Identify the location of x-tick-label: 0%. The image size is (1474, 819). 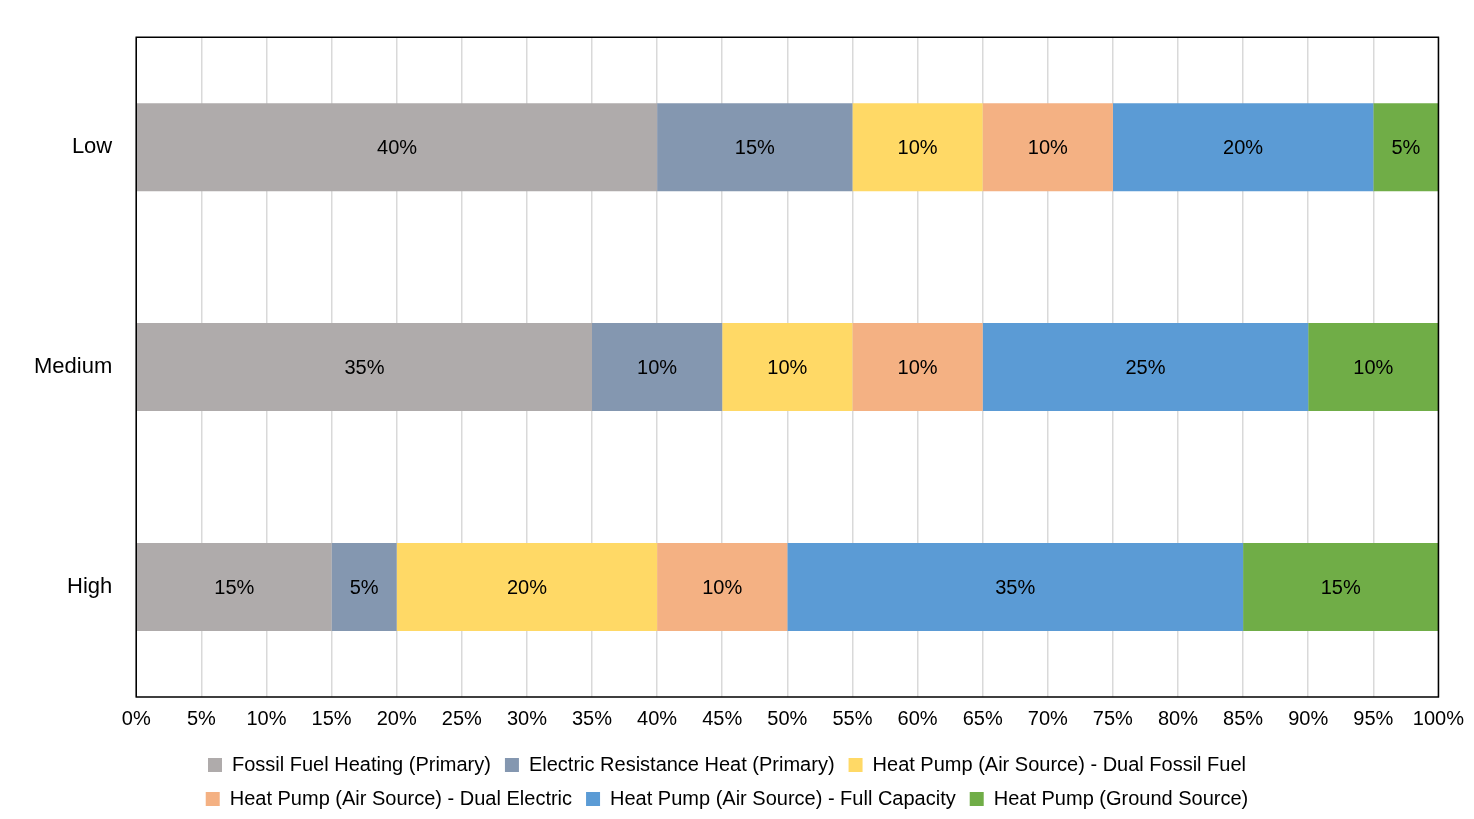
(136, 717).